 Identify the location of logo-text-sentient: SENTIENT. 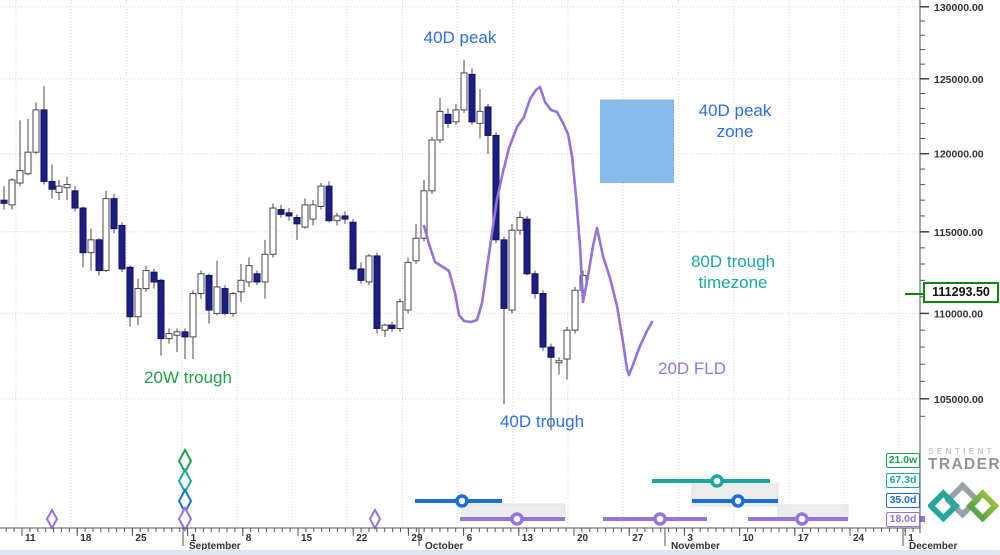
(961, 451).